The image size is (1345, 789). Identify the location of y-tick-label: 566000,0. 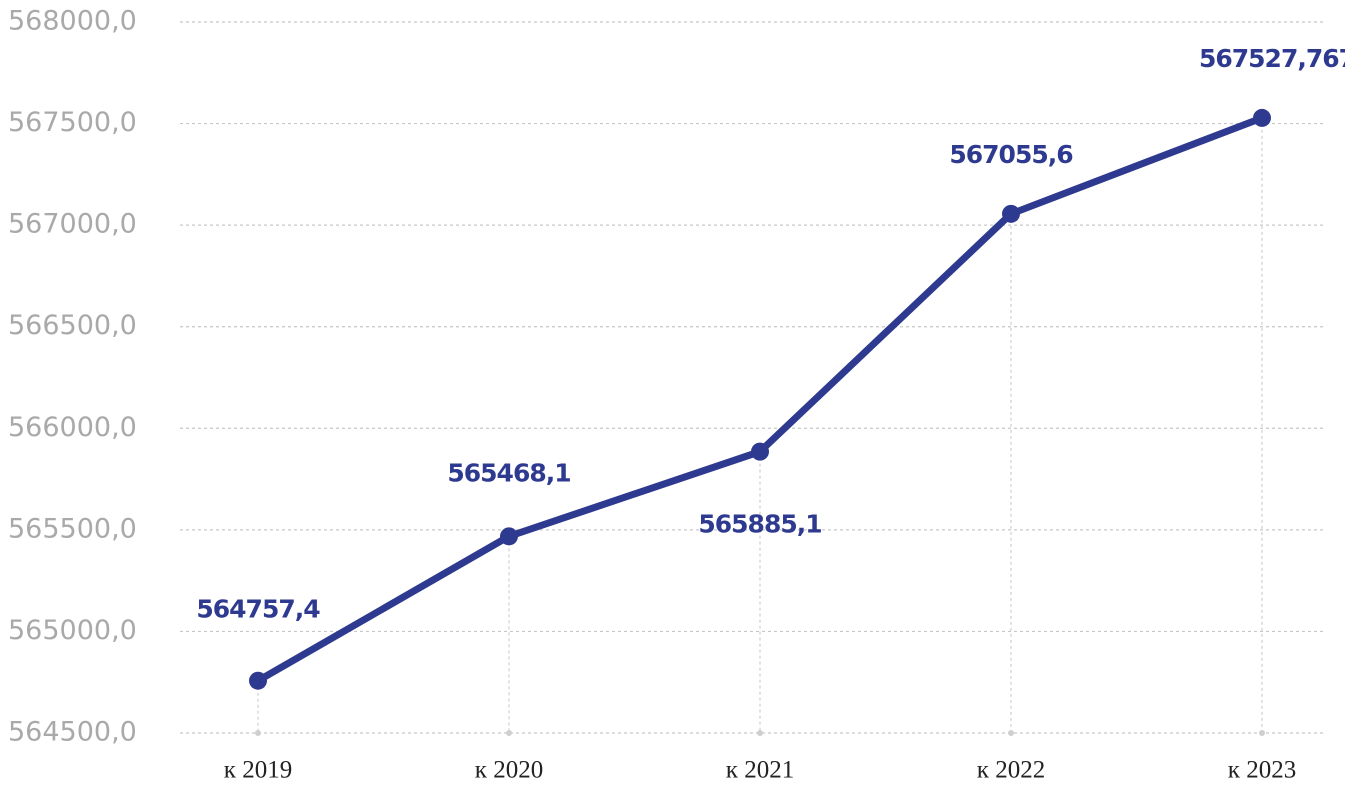
(72, 427).